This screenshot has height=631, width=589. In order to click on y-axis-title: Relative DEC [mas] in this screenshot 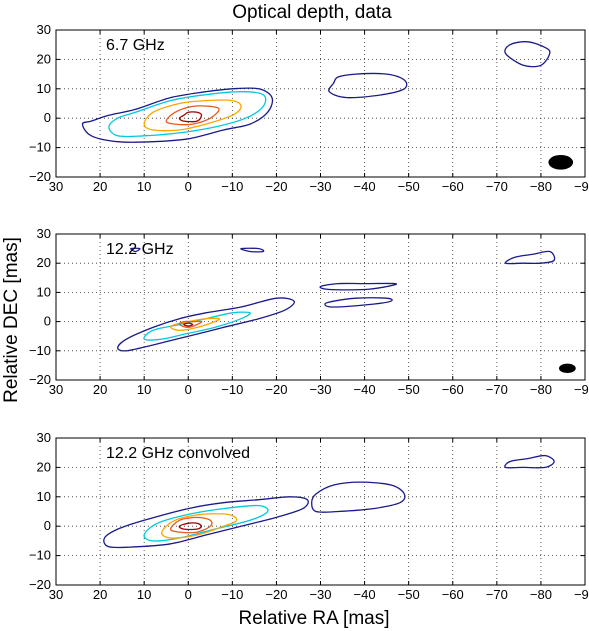, I will do `click(11, 320)`.